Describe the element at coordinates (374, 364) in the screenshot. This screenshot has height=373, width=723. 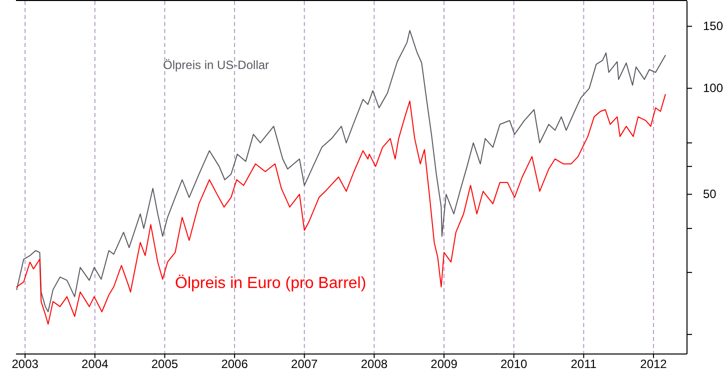
I see `x-tick-label: 2008` at that location.